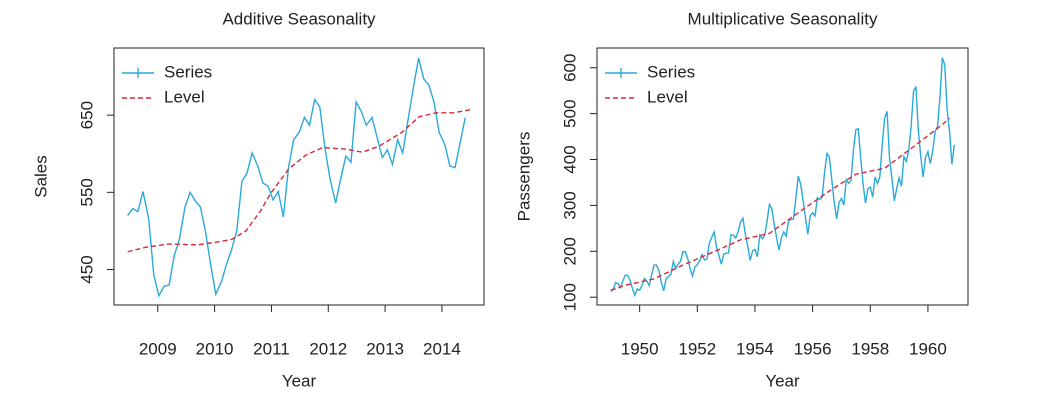 This screenshot has height=420, width=1048. Describe the element at coordinates (640, 348) in the screenshot. I see `x-tick-label: 1950` at that location.